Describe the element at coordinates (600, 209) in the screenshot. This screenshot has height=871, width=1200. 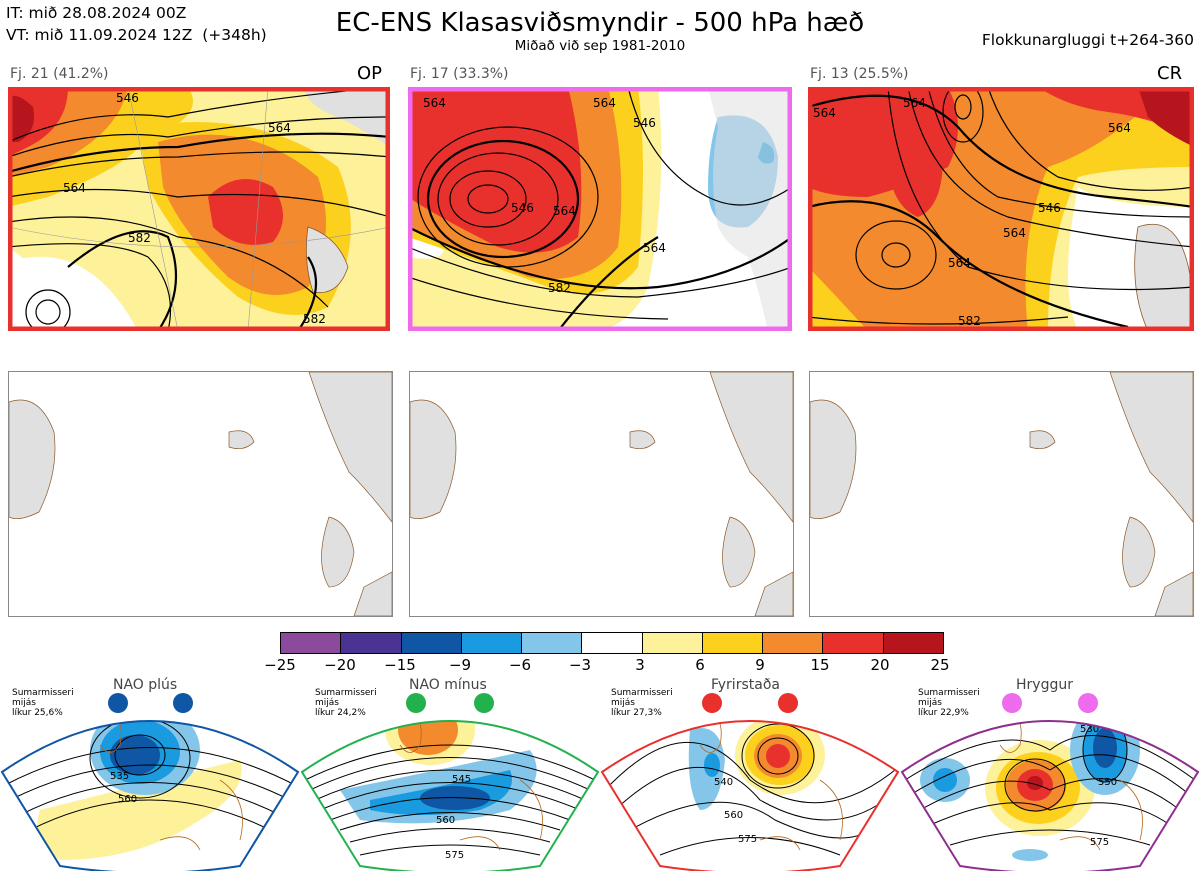
I see `cluster-map-2: 564 564 546 546 564 564 582` at that location.